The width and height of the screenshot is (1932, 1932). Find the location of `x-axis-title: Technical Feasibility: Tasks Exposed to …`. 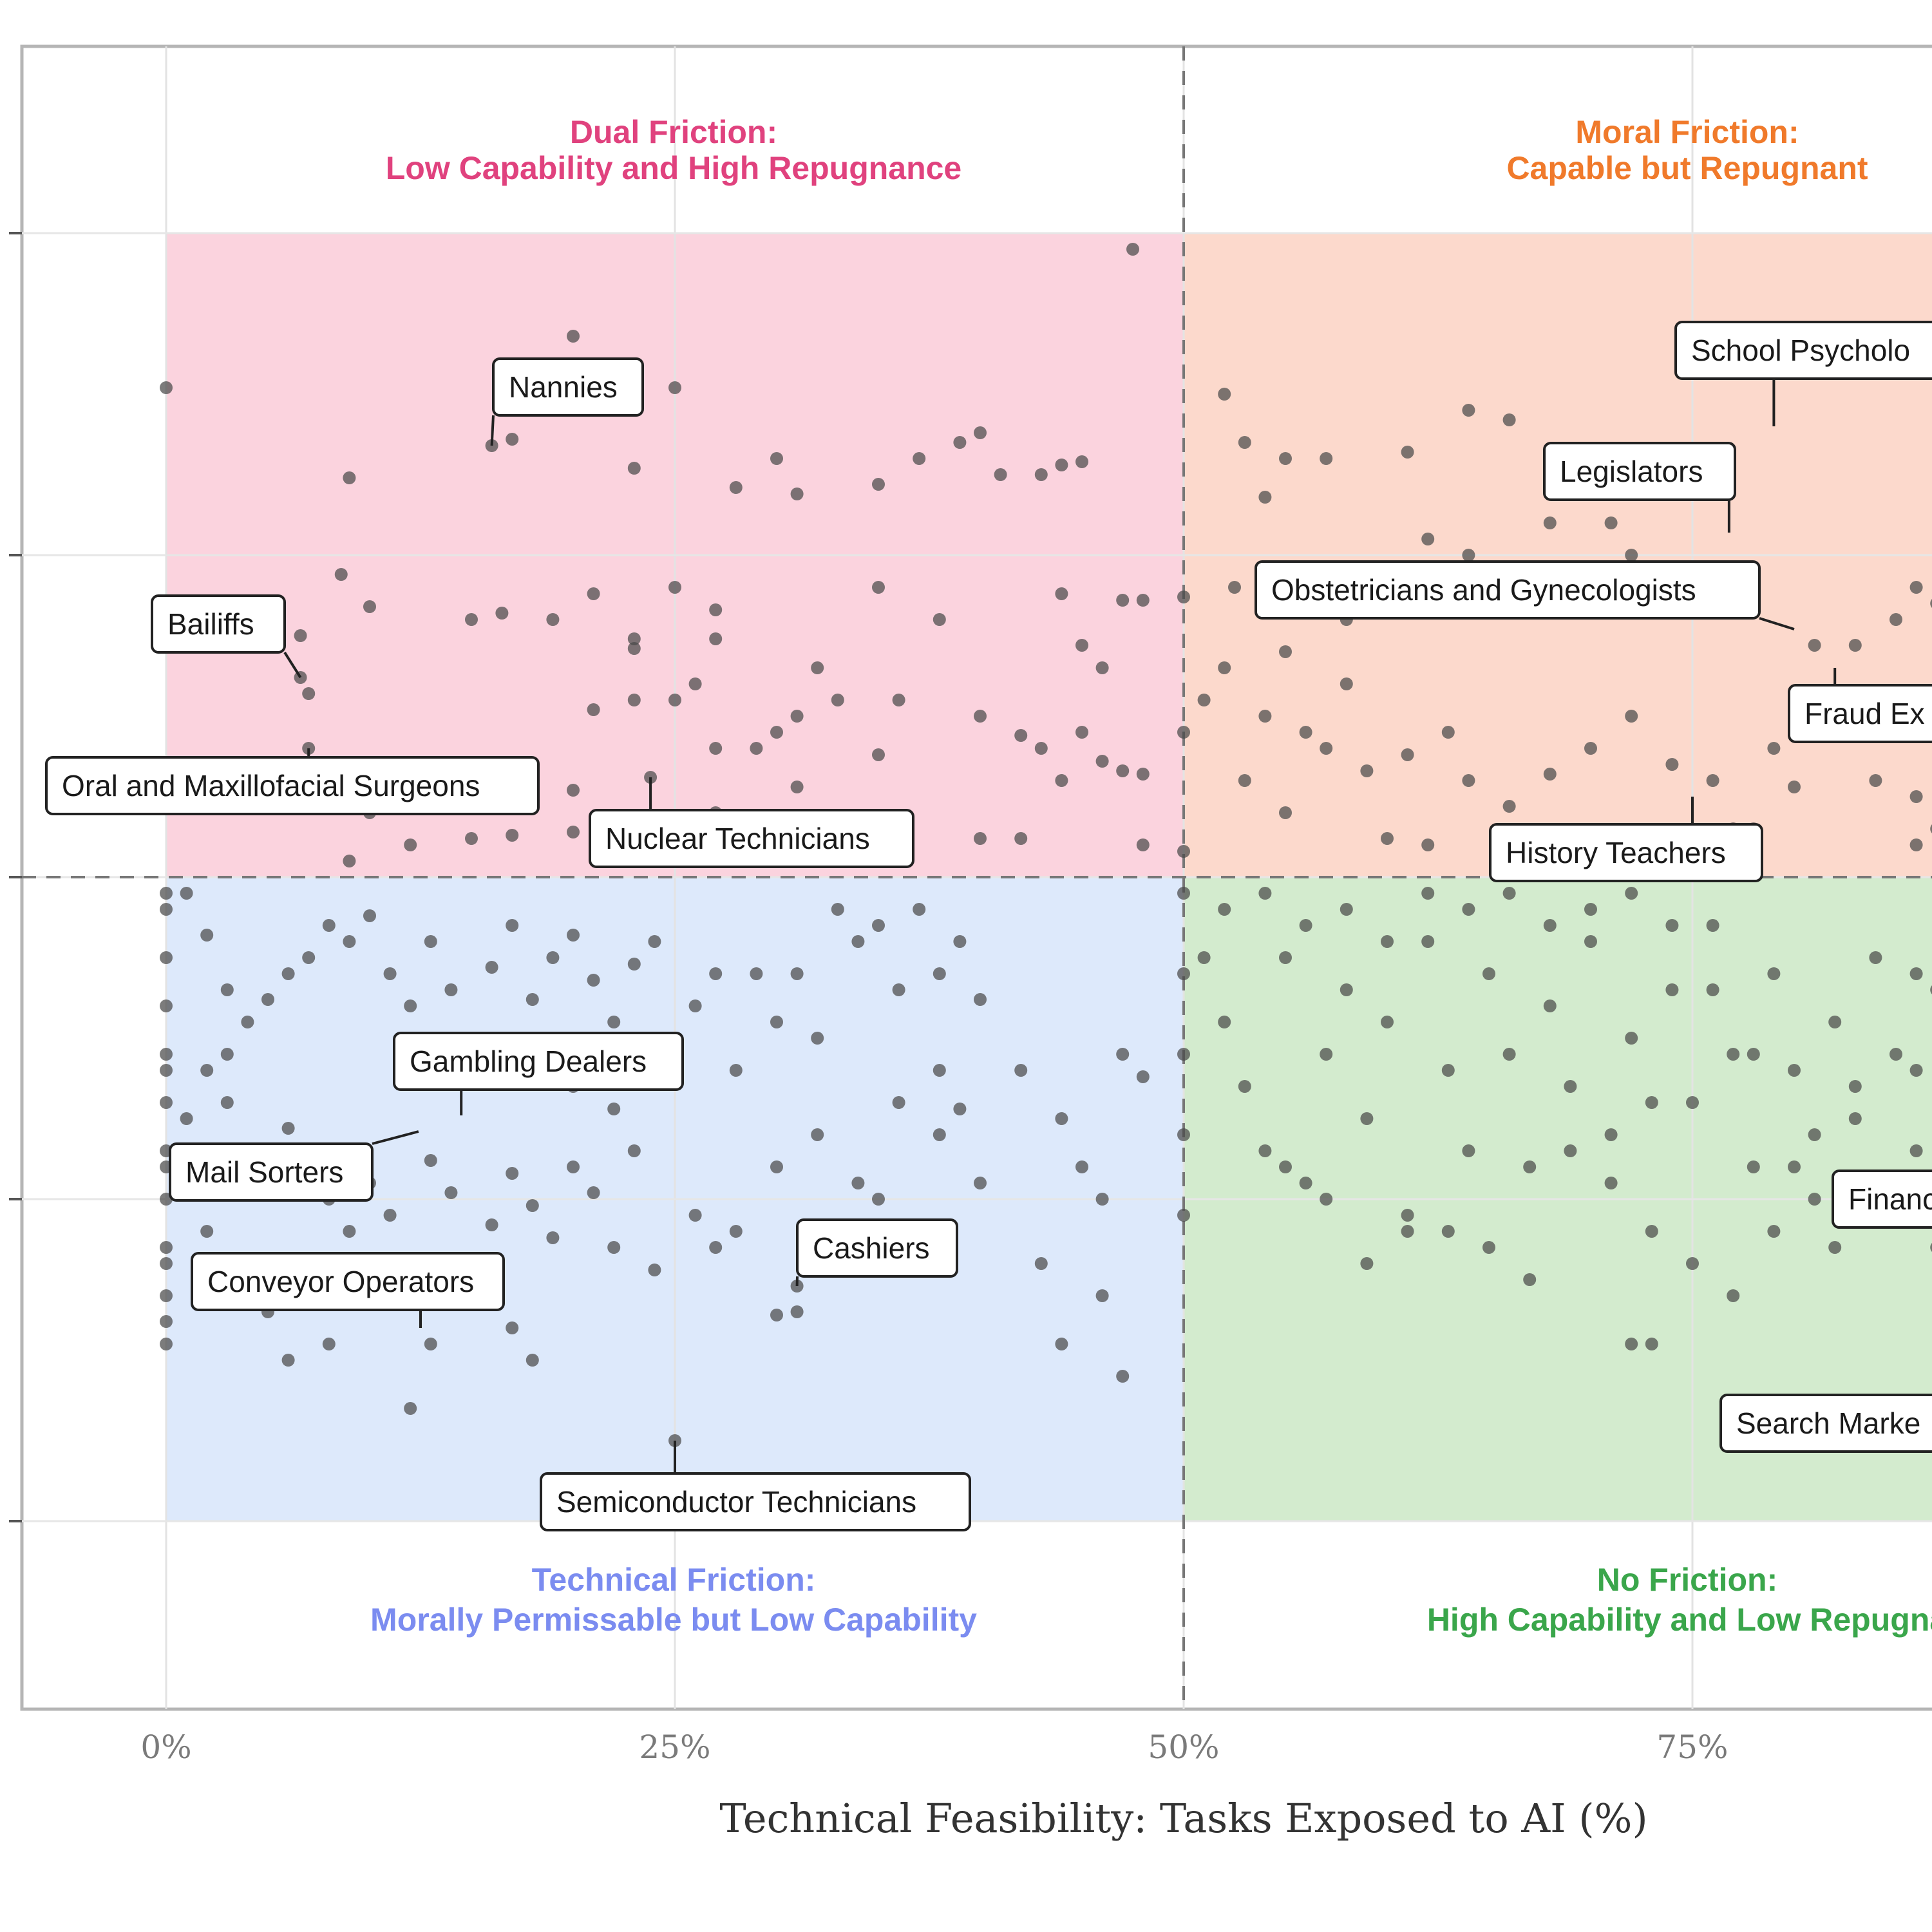

x-axis-title: Technical Feasibility: Tasks Exposed to … is located at coordinates (1183, 1818).